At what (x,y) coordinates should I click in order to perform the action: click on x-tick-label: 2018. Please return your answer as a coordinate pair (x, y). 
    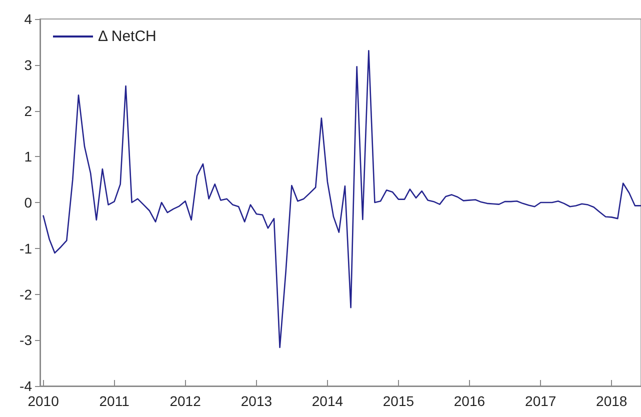
    Looking at the image, I should click on (612, 401).